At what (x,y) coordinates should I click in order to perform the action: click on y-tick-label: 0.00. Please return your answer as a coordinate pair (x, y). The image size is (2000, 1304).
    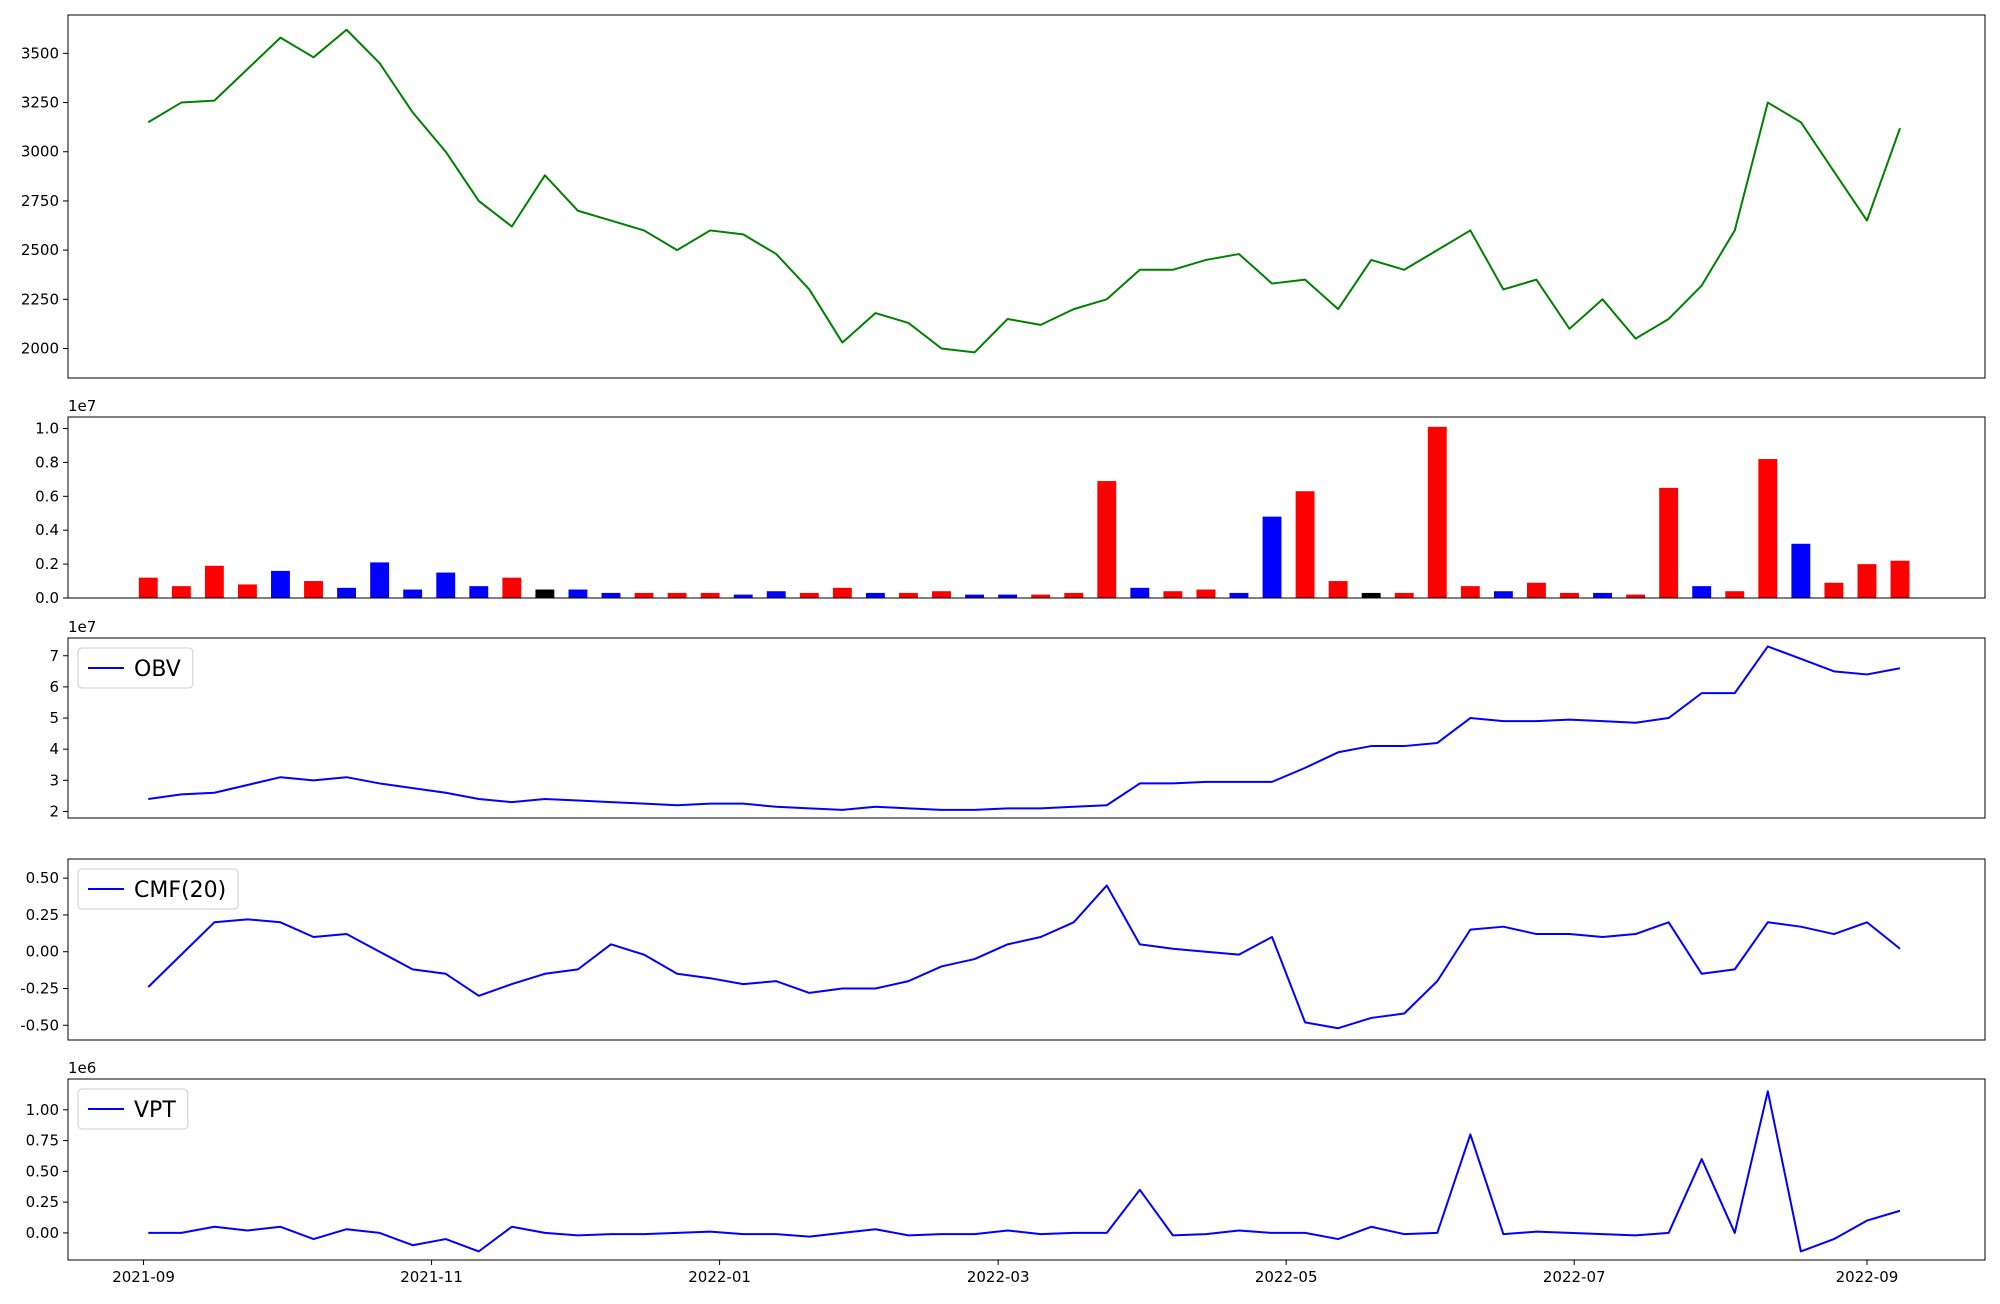
    Looking at the image, I should click on (42, 952).